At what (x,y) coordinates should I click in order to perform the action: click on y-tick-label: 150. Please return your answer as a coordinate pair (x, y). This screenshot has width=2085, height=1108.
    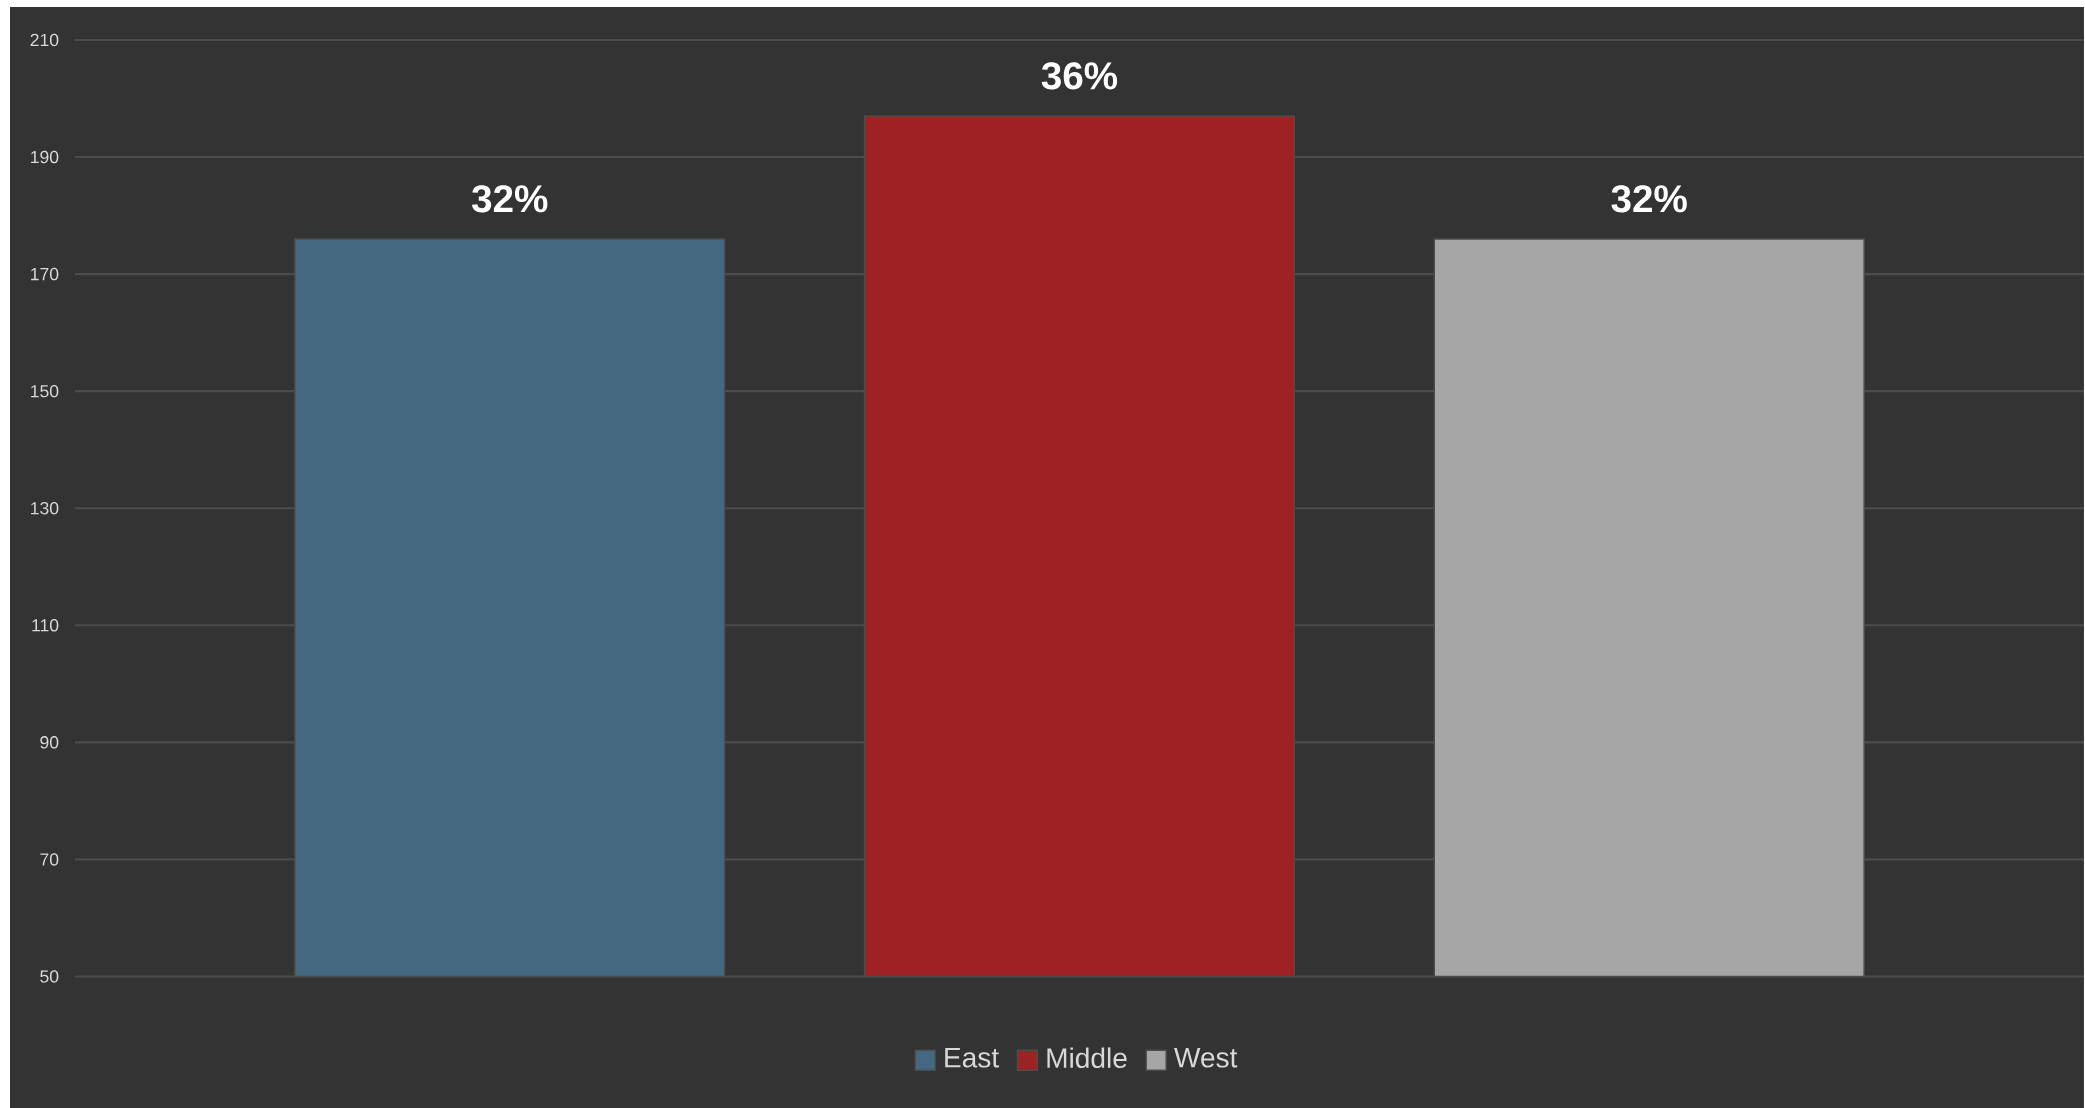
    Looking at the image, I should click on (45, 391).